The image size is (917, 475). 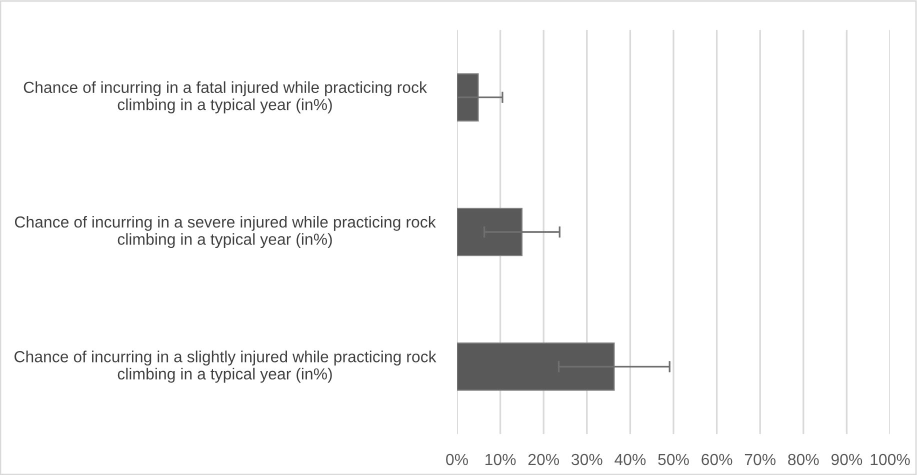 What do you see at coordinates (760, 460) in the screenshot?
I see `x-tick-label: 70%` at bounding box center [760, 460].